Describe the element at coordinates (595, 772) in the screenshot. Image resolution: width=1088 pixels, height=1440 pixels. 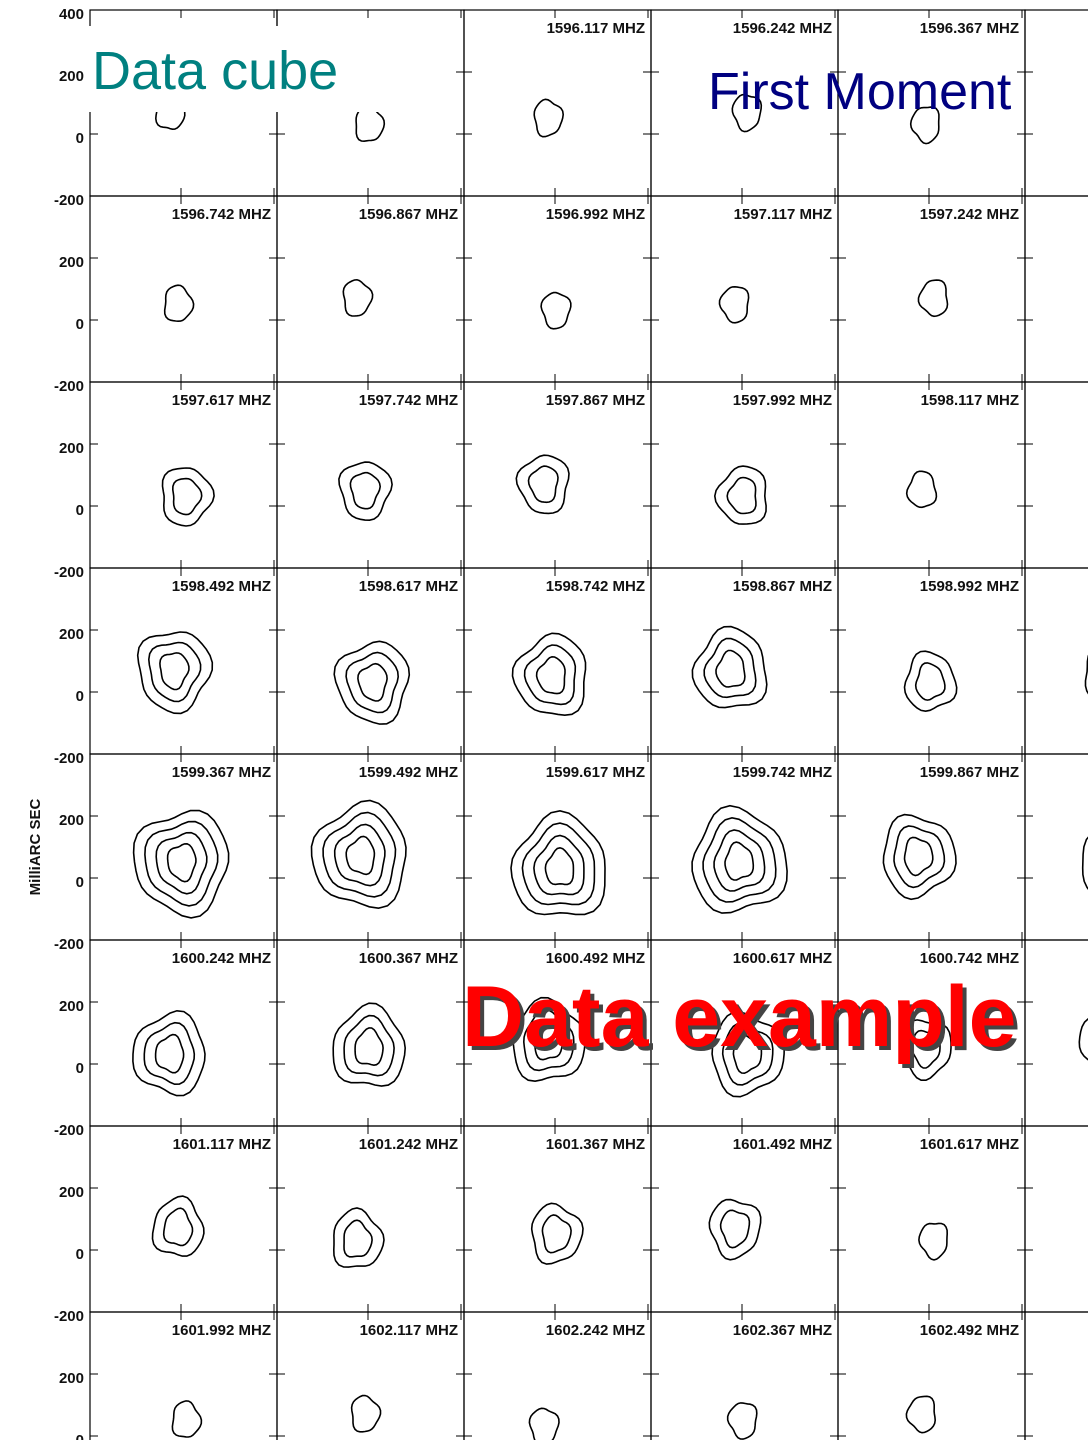
I see `panel-label: 1599.617 MHZ` at that location.